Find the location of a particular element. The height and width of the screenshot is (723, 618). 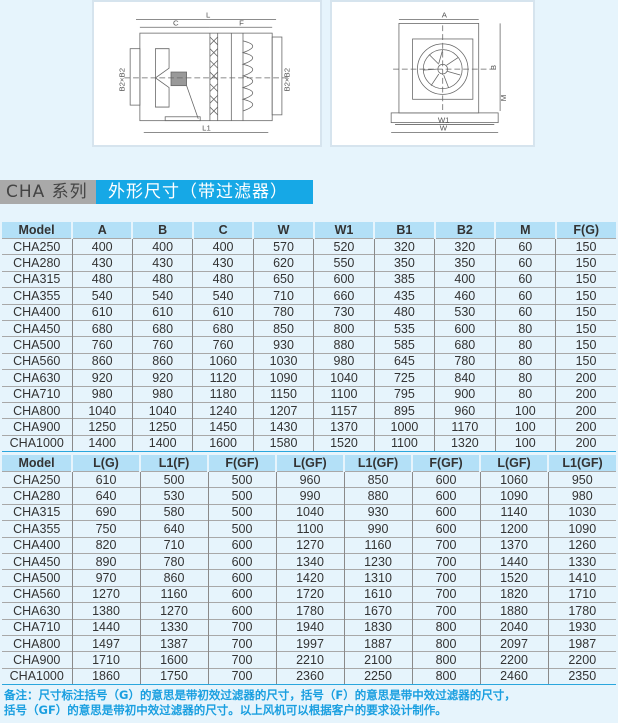

table-row: CHA630 1380 1270 600 1780 1670 700 1880 1780 is located at coordinates (309, 611).